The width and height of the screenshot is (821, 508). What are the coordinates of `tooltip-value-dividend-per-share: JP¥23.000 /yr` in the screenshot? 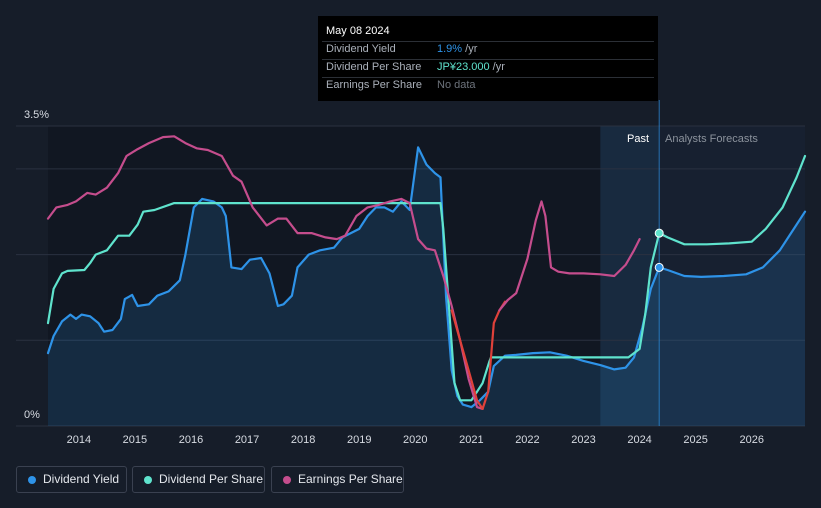 It's located at (471, 67).